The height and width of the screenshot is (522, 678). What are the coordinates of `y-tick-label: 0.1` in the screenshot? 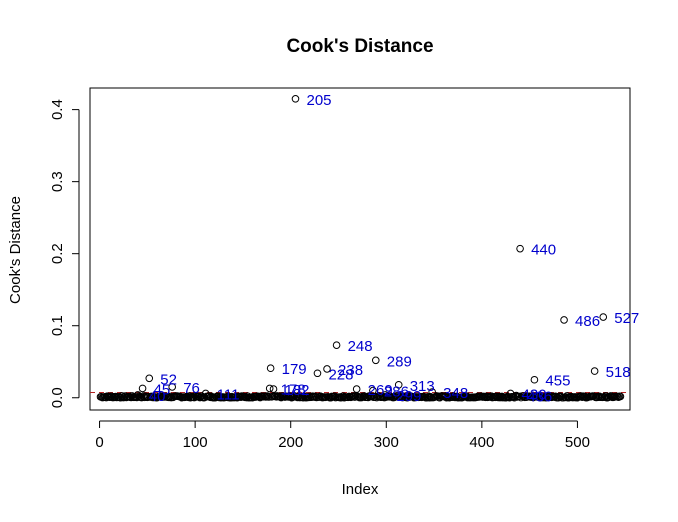 It's located at (57, 325).